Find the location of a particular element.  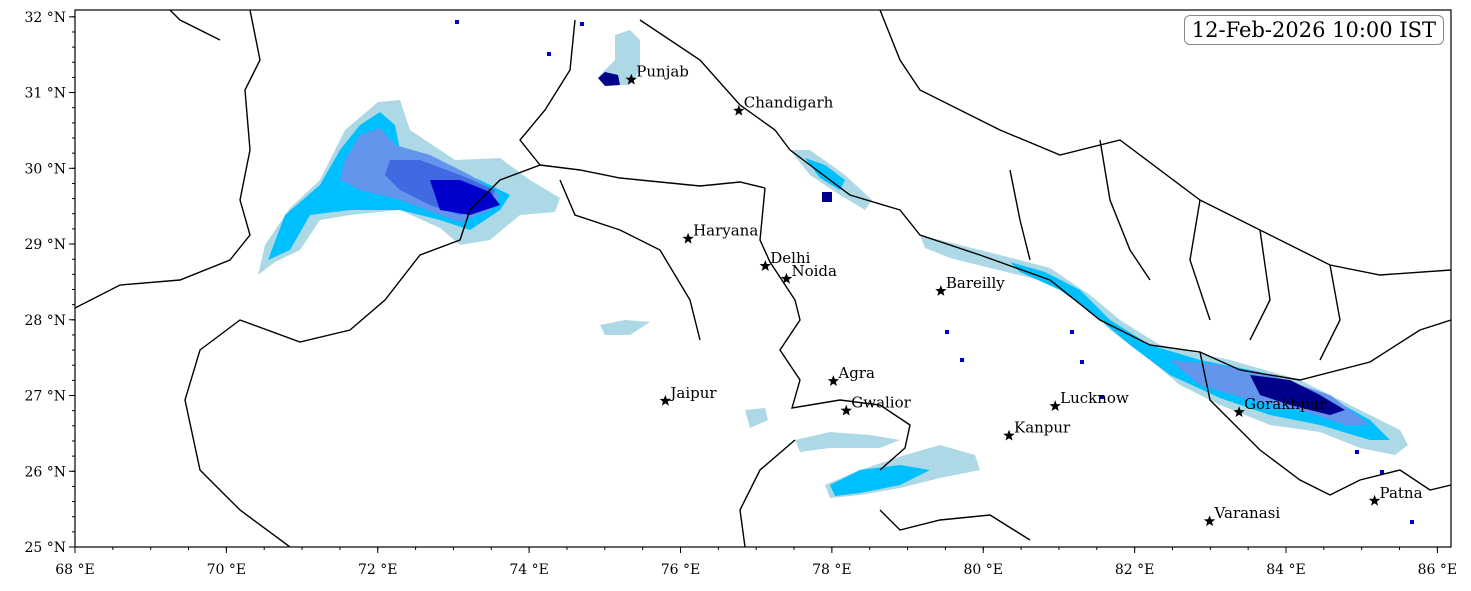

city-jaipur: Jaipur is located at coordinates (688, 395).